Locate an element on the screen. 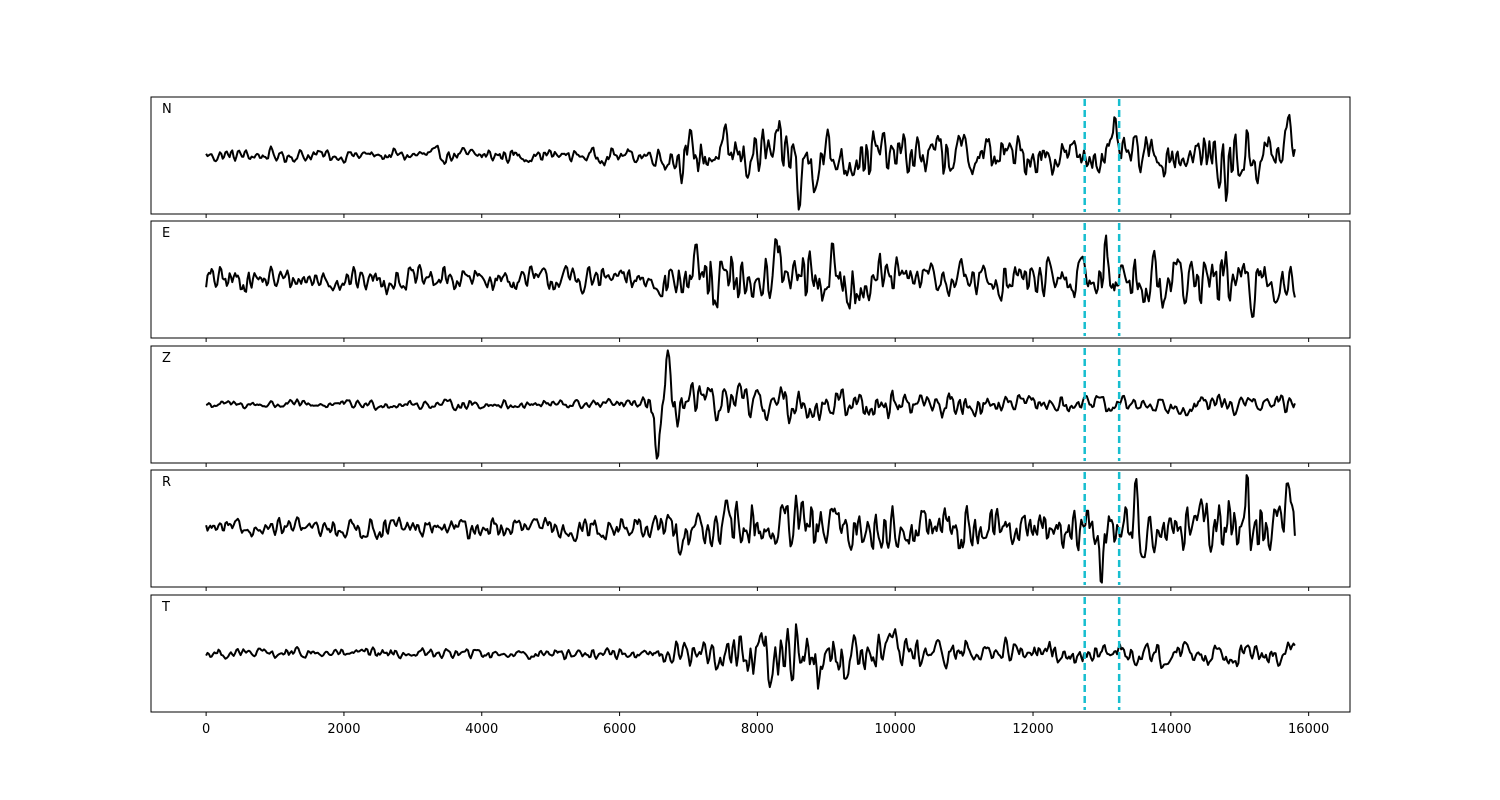 This screenshot has height=800, width=1500. trace-line-t is located at coordinates (750, 656).